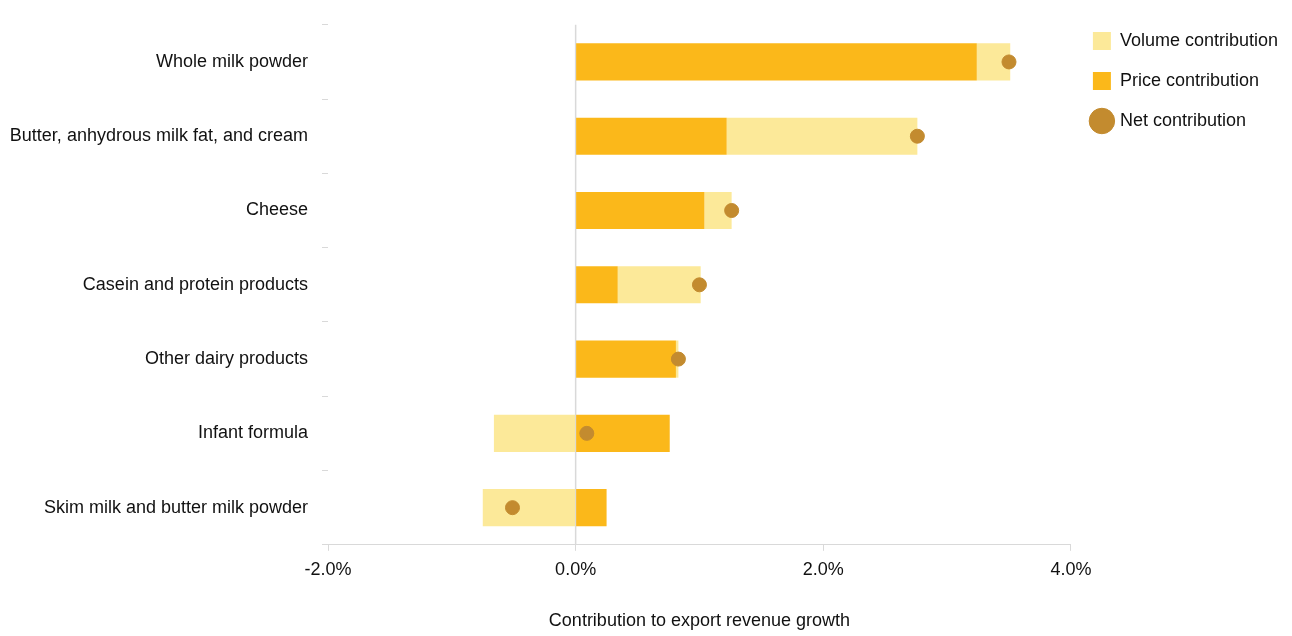 The width and height of the screenshot is (1292, 636). Describe the element at coordinates (328, 568) in the screenshot. I see `x-tick-label: -2.0%` at that location.